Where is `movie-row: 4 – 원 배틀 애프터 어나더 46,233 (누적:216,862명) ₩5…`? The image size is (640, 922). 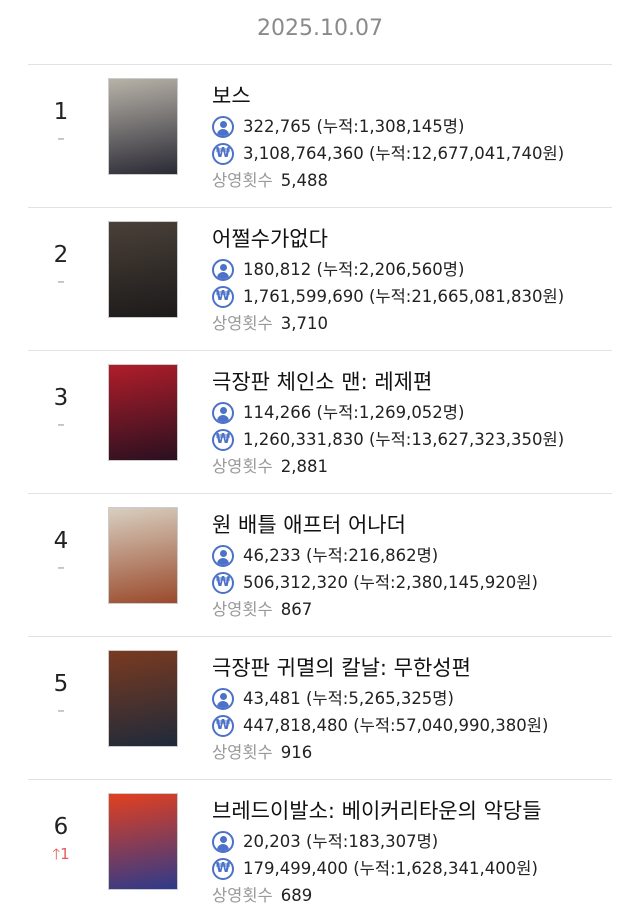 movie-row: 4 – 원 배틀 애프터 어나더 46,233 (누적:216,862명) ₩5… is located at coordinates (320, 564).